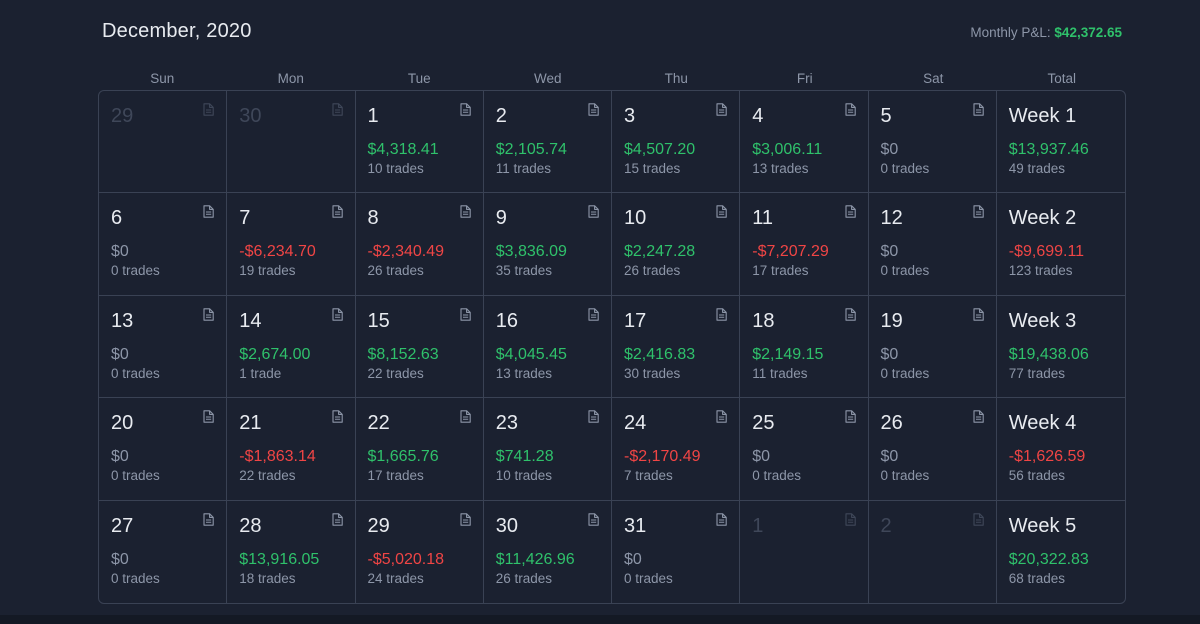 The width and height of the screenshot is (1200, 624). What do you see at coordinates (163, 244) in the screenshot?
I see `calendar-day: 6 $0 0 trades` at bounding box center [163, 244].